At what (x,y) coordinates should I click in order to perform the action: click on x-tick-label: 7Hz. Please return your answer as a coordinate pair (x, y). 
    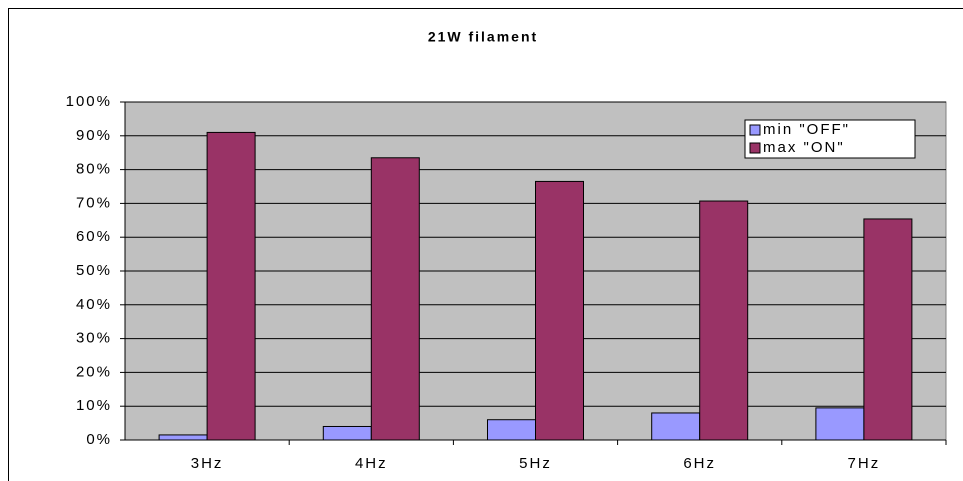
    Looking at the image, I should click on (864, 463).